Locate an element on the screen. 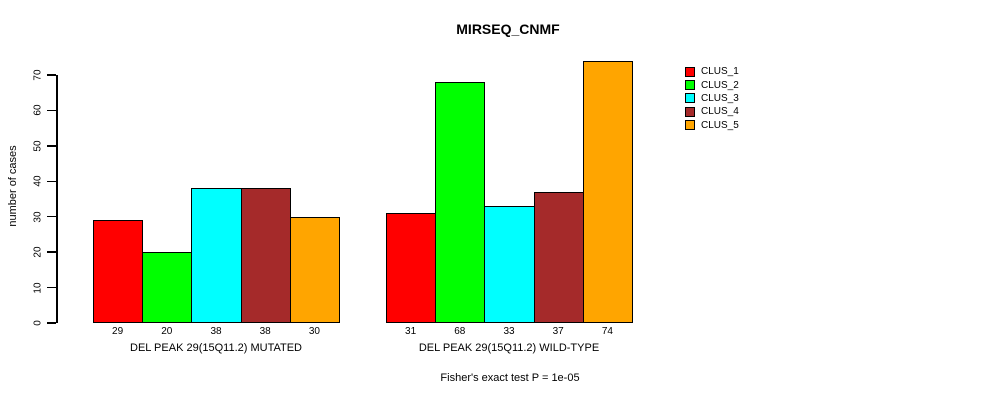  bar-clus_2-group2 is located at coordinates (460, 202).